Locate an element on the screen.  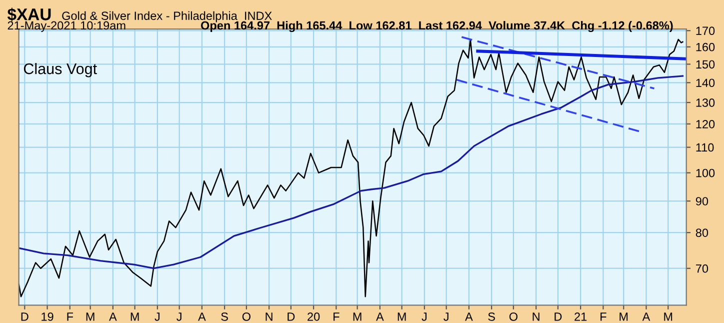
x-tick-label: 20 is located at coordinates (314, 316).